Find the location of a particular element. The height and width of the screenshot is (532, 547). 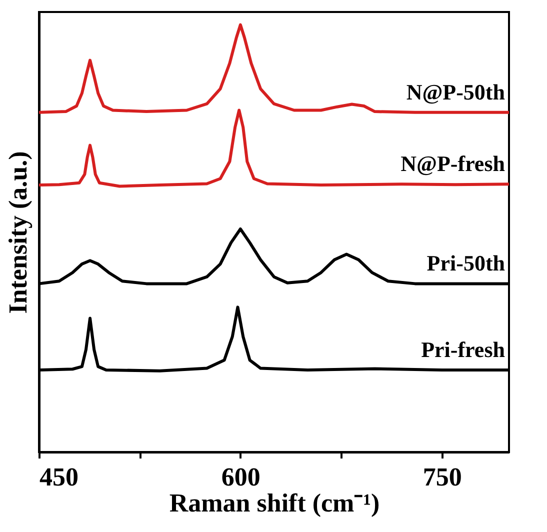

x-axis-title: Raman shift (cm⁻¹) is located at coordinates (274, 503).